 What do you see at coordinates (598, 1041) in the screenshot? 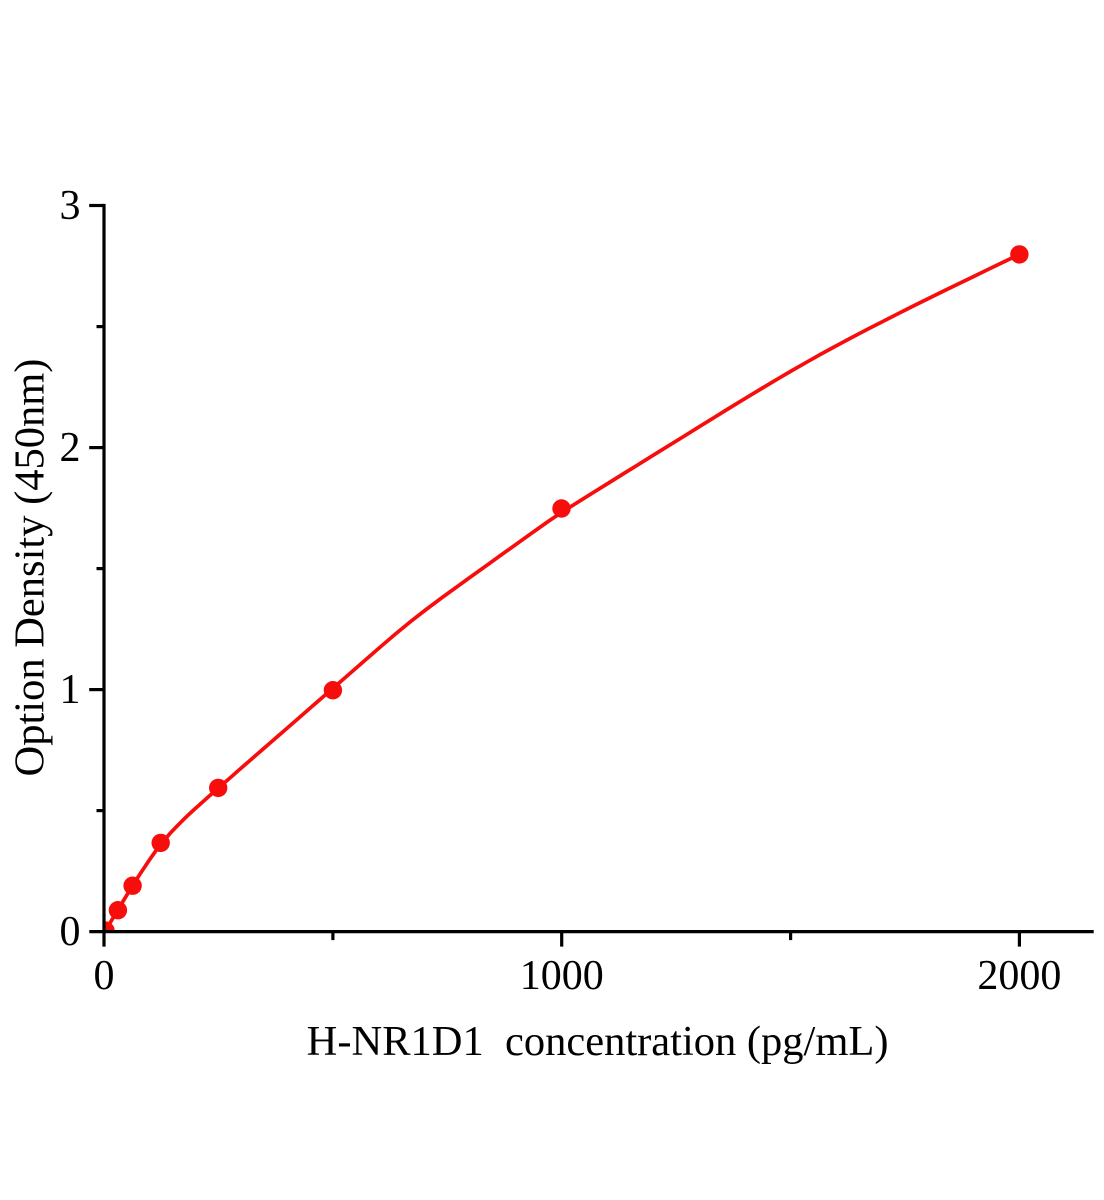
I see `svg-text: H-NR1D1 concentration (pg/mL)` at bounding box center [598, 1041].